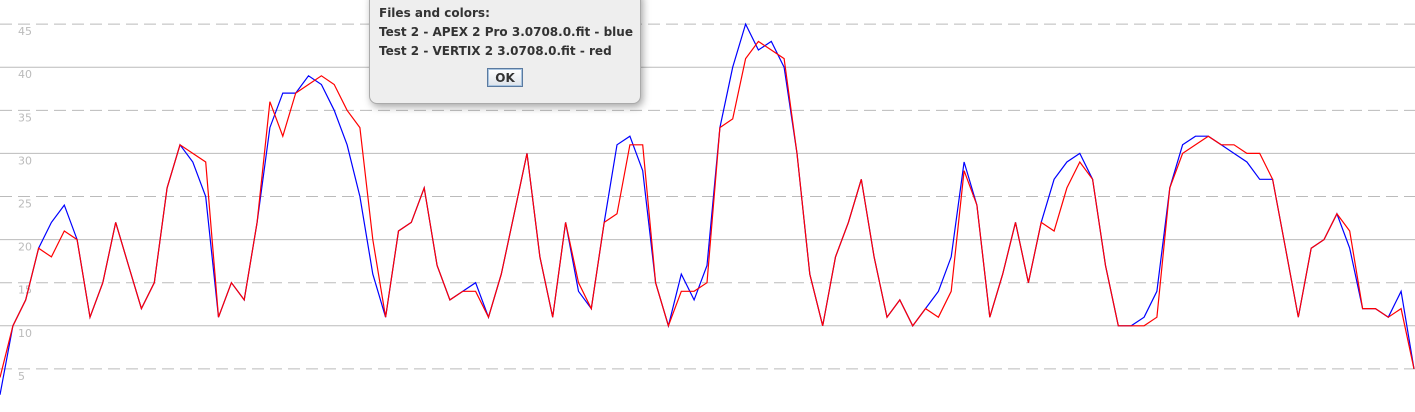  What do you see at coordinates (25, 333) in the screenshot?
I see `y-tick-label: 10` at bounding box center [25, 333].